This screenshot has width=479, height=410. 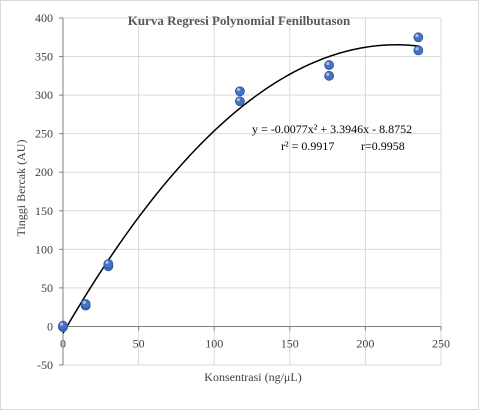 What do you see at coordinates (44, 249) in the screenshot?
I see `y-tick-label: 100` at bounding box center [44, 249].